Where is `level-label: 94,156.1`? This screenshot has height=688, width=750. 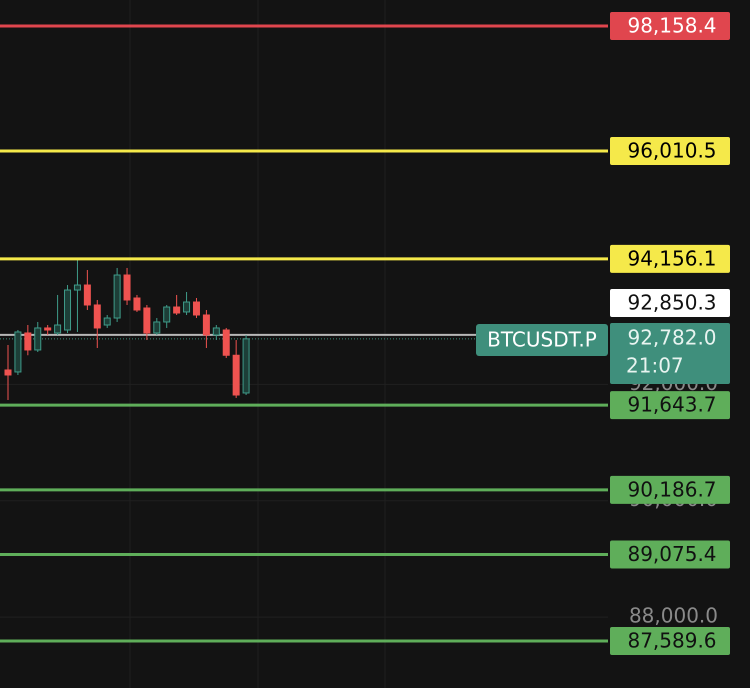 level-label: 94,156.1 is located at coordinates (671, 258).